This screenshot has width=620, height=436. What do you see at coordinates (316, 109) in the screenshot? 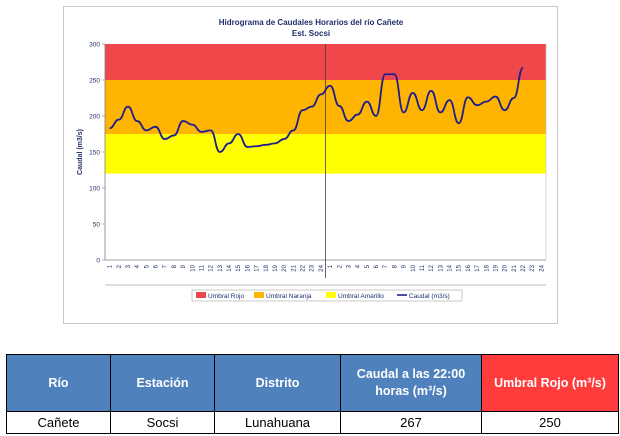
I see `series-line-caudal` at bounding box center [316, 109].